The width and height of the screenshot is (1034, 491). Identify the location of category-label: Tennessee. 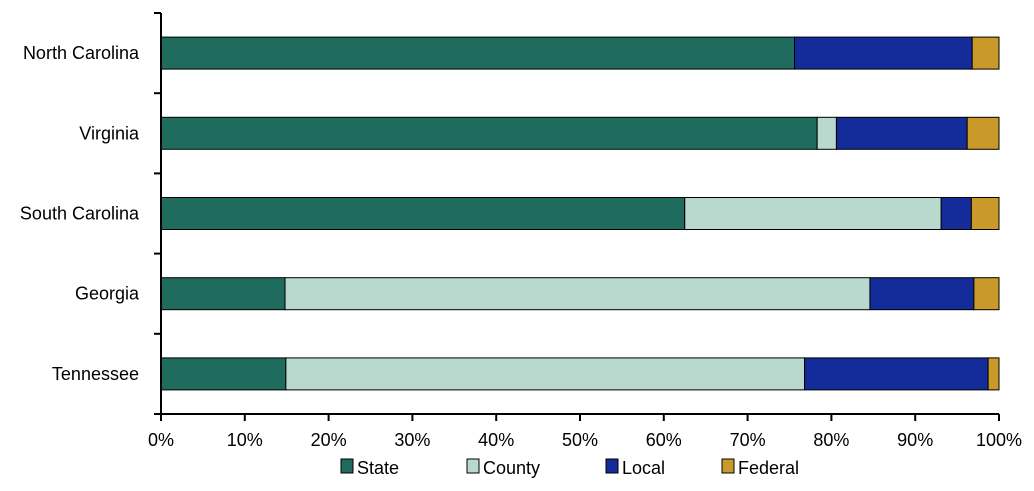
(95, 374).